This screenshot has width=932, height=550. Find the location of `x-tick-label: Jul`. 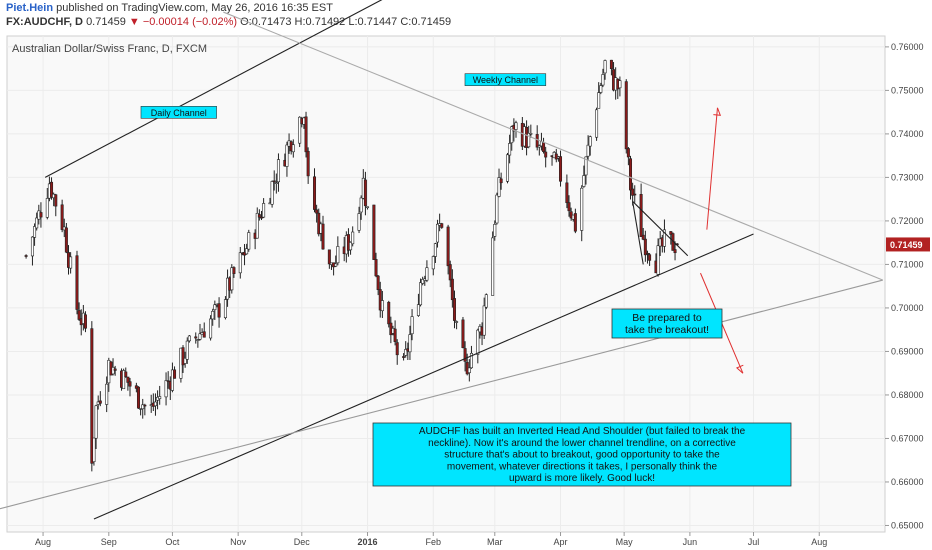

x-tick-label: Jul is located at coordinates (754, 542).